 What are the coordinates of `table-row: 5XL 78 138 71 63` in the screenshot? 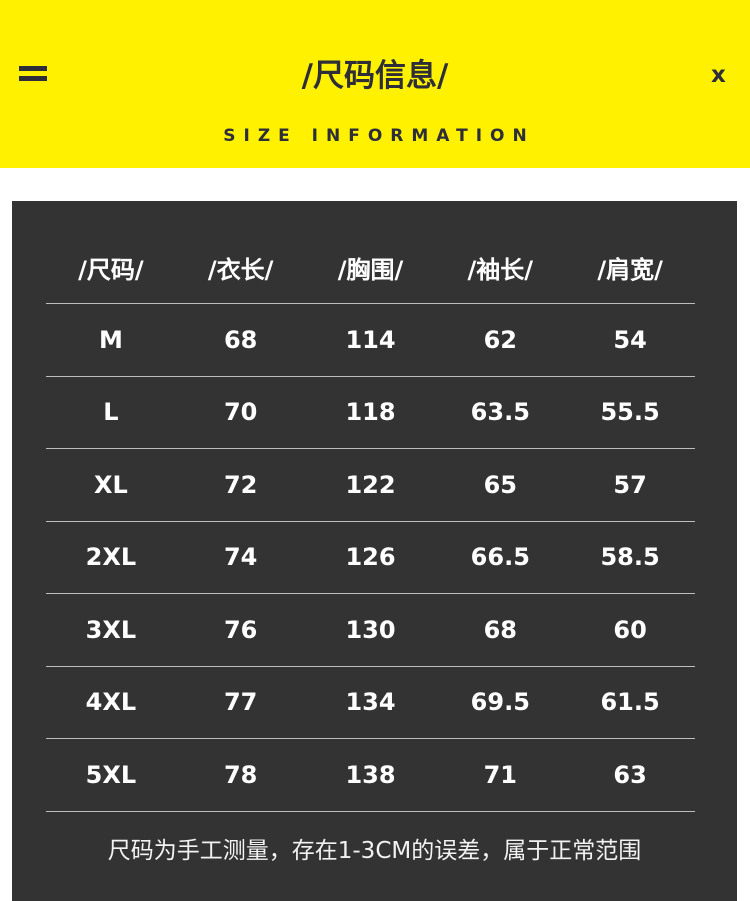 It's located at (370, 775).